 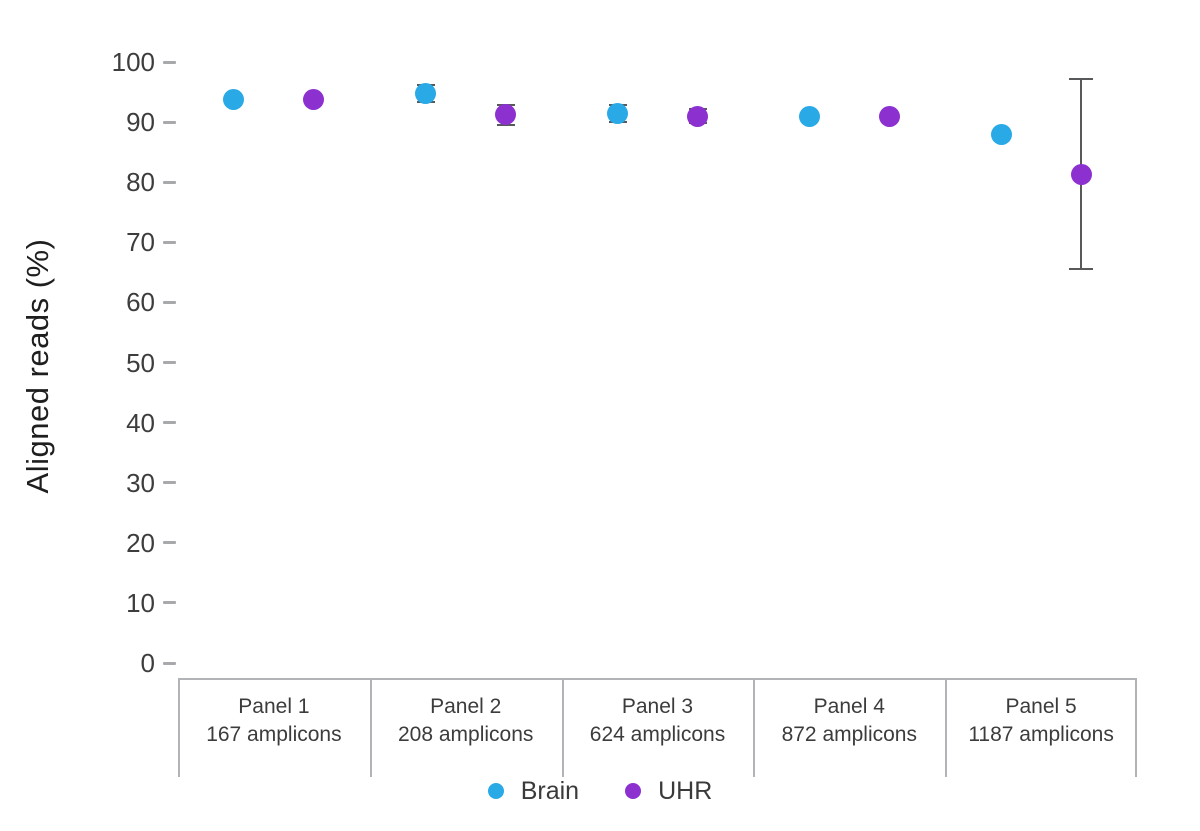 What do you see at coordinates (140, 362) in the screenshot?
I see `y-tick-label: 50` at bounding box center [140, 362].